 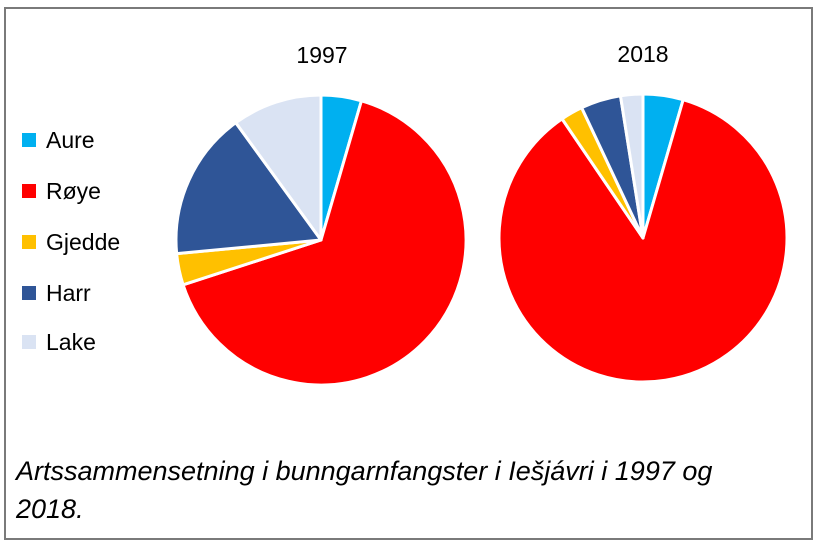 I want to click on legend-item-gjedde: Gjedde, so click(x=71, y=241).